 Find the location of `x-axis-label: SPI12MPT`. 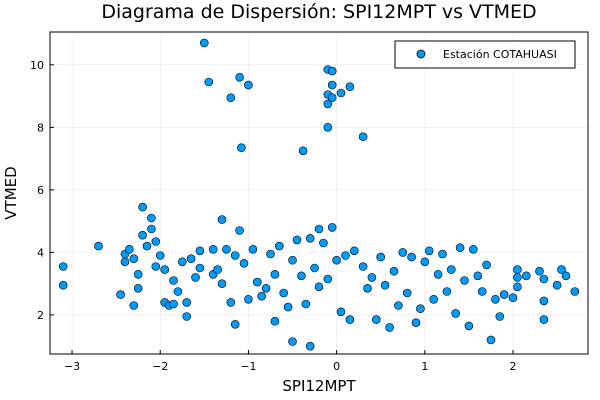

x-axis-label: SPI12MPT is located at coordinates (319, 386).